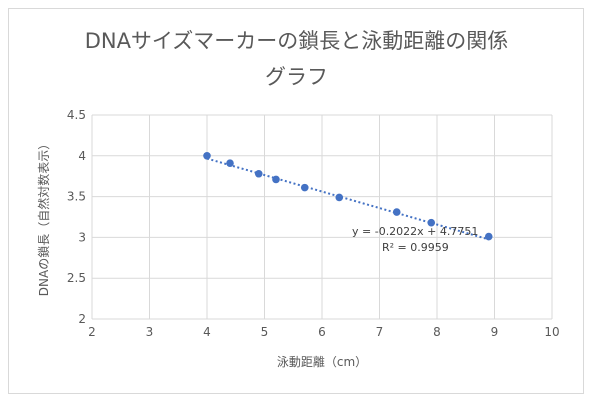 The height and width of the screenshot is (403, 593). I want to click on y-tick-label: 4.5, so click(76, 115).